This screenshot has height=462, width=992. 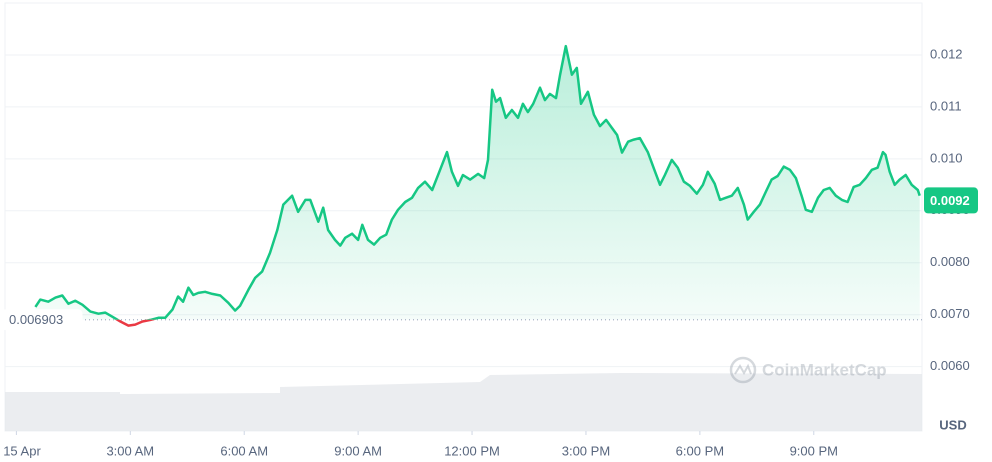 What do you see at coordinates (22, 450) in the screenshot?
I see `x-tick-label: 15 Apr` at bounding box center [22, 450].